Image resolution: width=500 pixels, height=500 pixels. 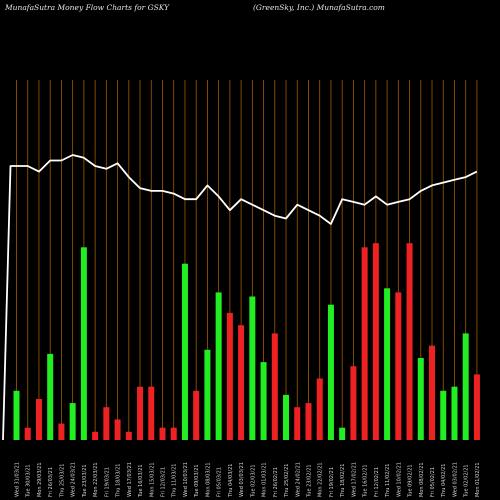 What do you see at coordinates (433, 482) in the screenshot?
I see `x-tick-label: Fri 05/02/21` at bounding box center [433, 482].